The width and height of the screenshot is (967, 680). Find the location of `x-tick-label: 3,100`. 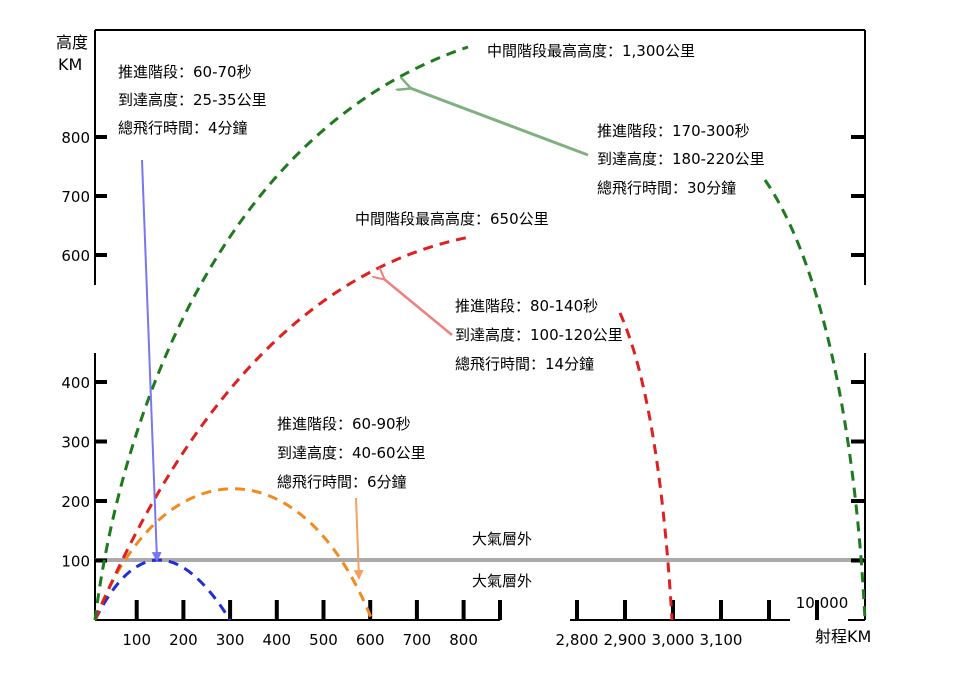

x-tick-label: 3,100 is located at coordinates (721, 640).